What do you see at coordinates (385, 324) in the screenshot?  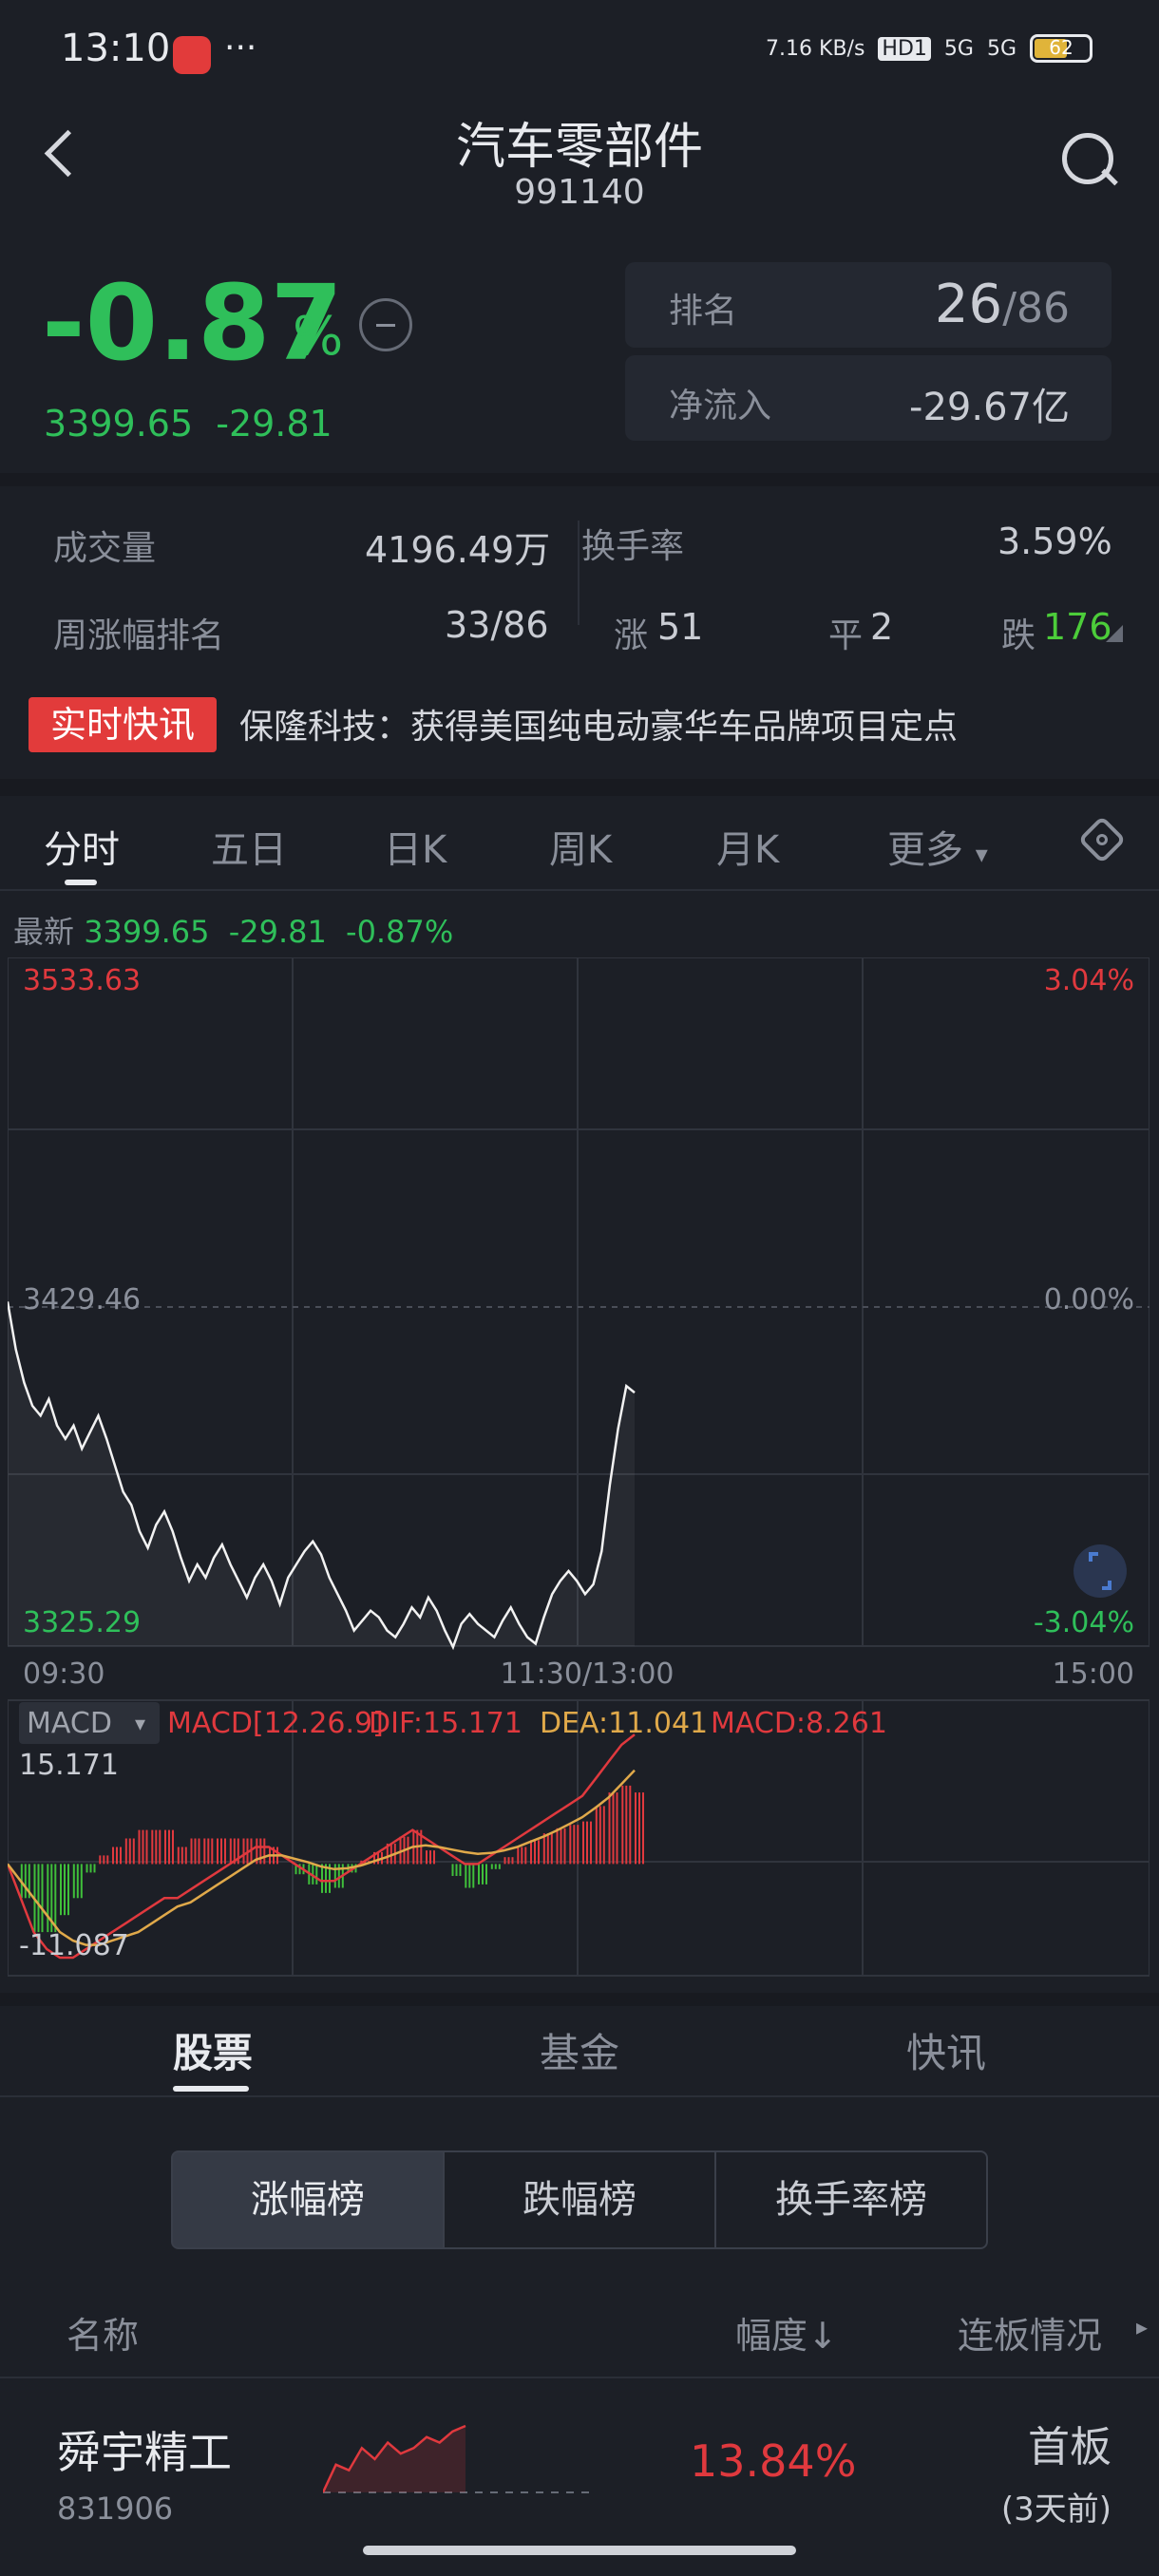 I see `minus-circle-icon` at bounding box center [385, 324].